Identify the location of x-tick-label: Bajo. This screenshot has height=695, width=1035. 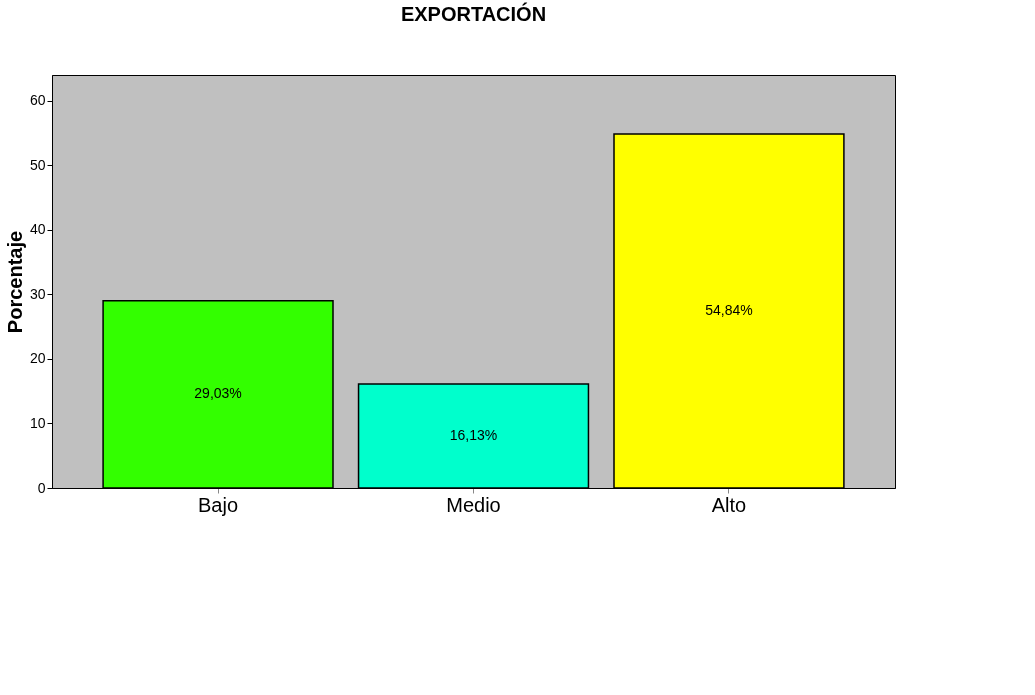
(218, 504).